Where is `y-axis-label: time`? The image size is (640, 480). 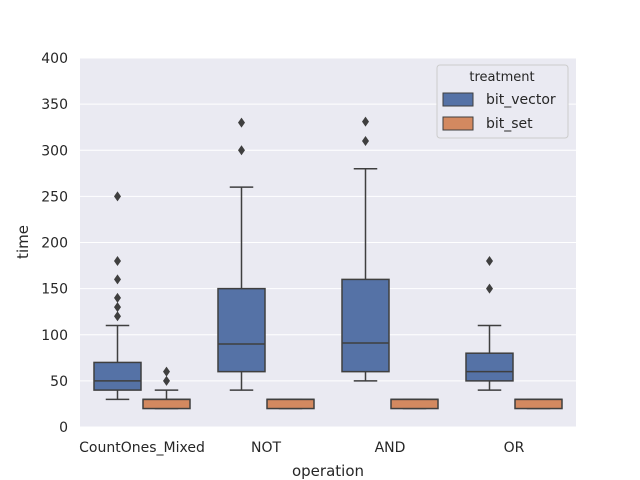
y-axis-label: time is located at coordinates (23, 242).